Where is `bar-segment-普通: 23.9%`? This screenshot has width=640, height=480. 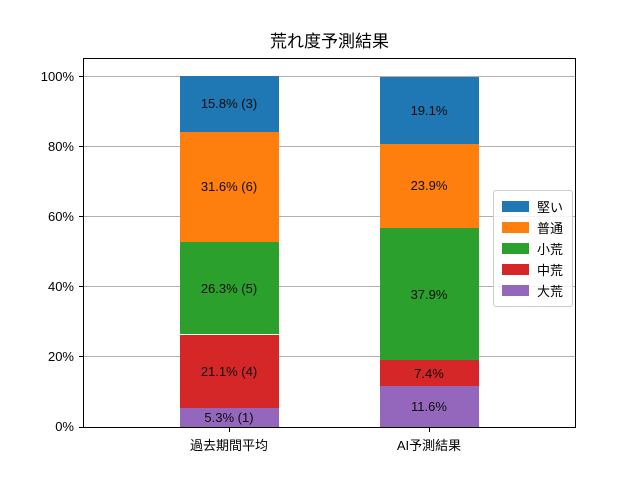 bar-segment-普通: 23.9% is located at coordinates (429, 185).